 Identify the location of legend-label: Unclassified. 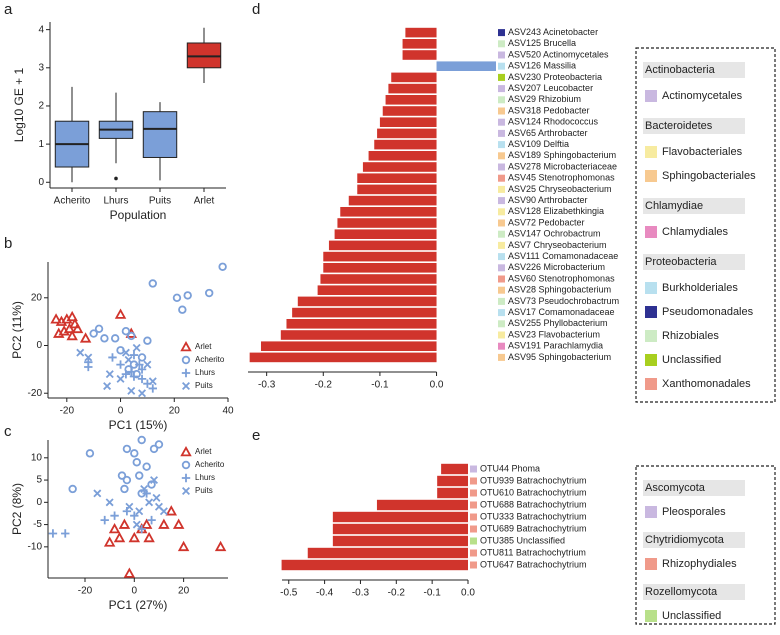
(691, 360).